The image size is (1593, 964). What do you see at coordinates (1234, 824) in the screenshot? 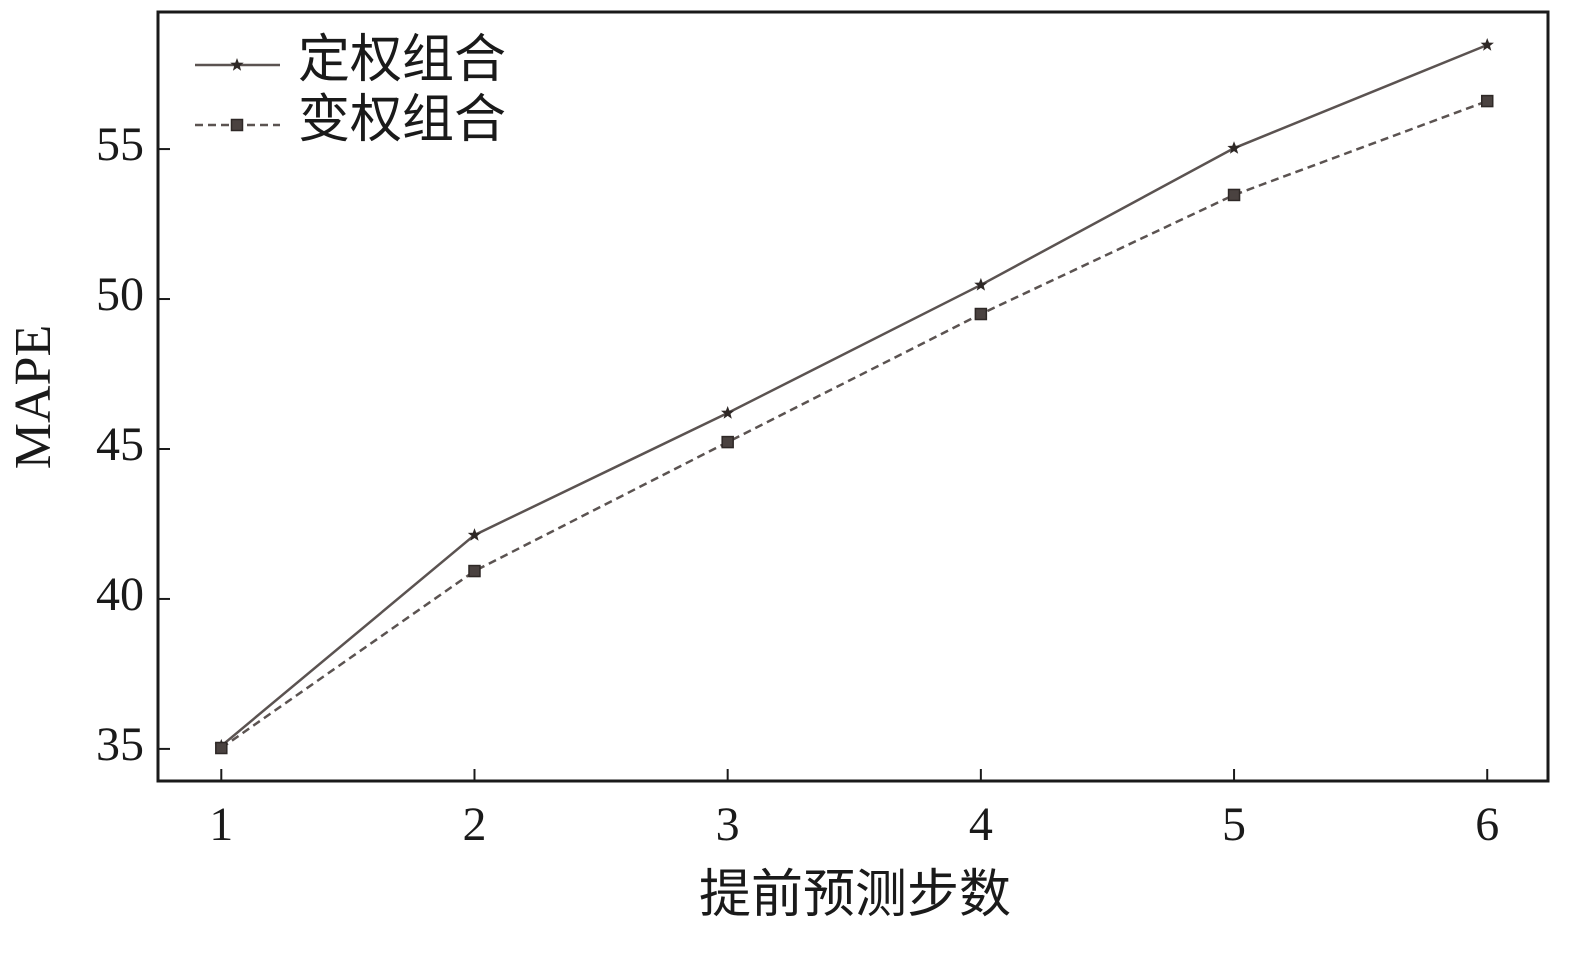
I see `x-tick-label: 5` at bounding box center [1234, 824].